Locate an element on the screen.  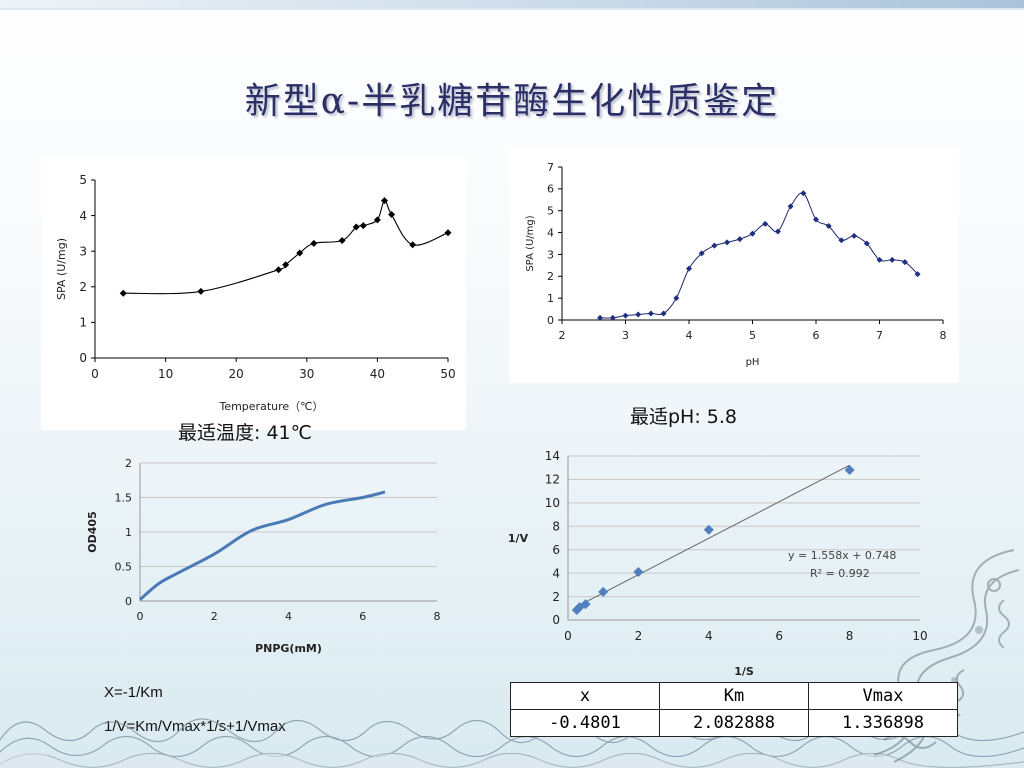
y-axis-label: 1/V is located at coordinates (518, 538).